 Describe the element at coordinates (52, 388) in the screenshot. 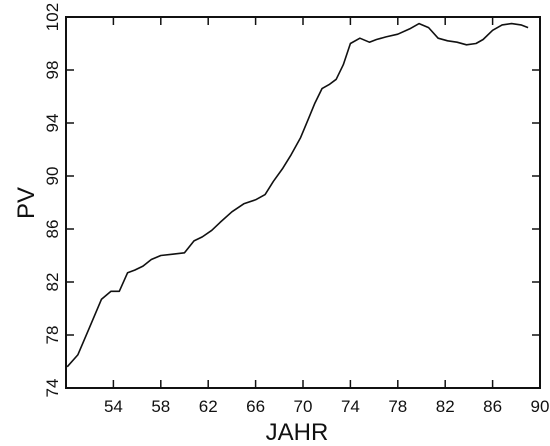

I see `y-tick-label: 74` at that location.